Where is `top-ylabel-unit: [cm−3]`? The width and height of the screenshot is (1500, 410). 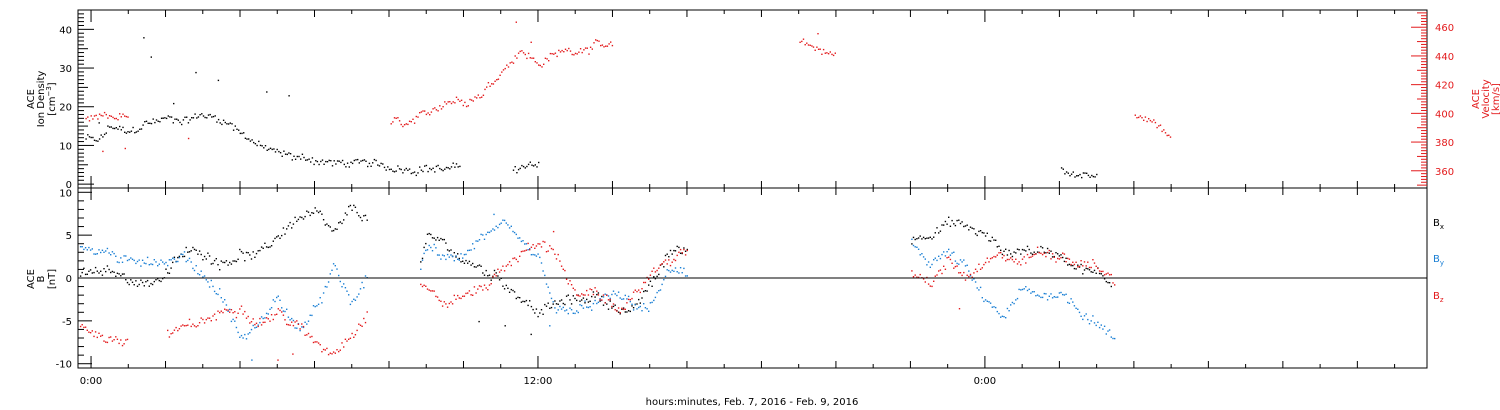 top-ylabel-unit: [cm−3] is located at coordinates (51, 98).